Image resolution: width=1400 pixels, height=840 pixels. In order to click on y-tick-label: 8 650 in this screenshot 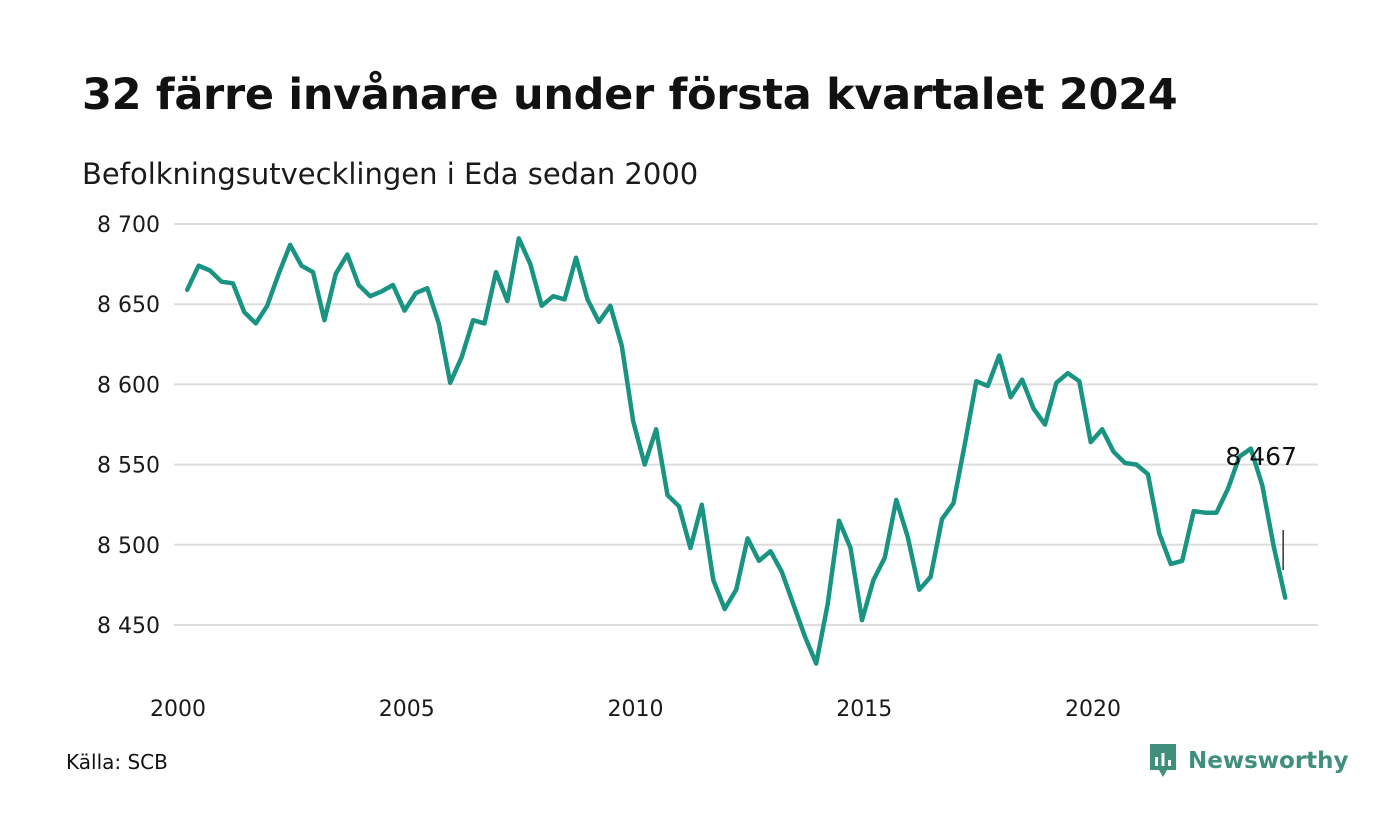, I will do `click(128, 305)`.